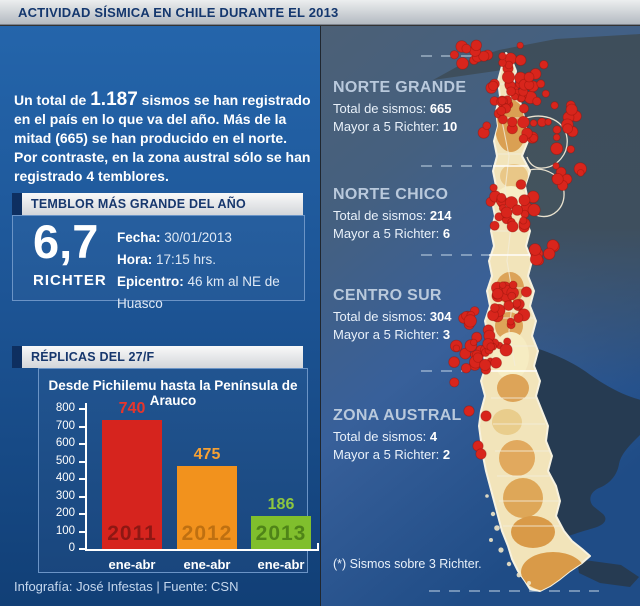  I want to click on credit-line: Infografía: José Infestas | Fuente: CSN, so click(126, 586).